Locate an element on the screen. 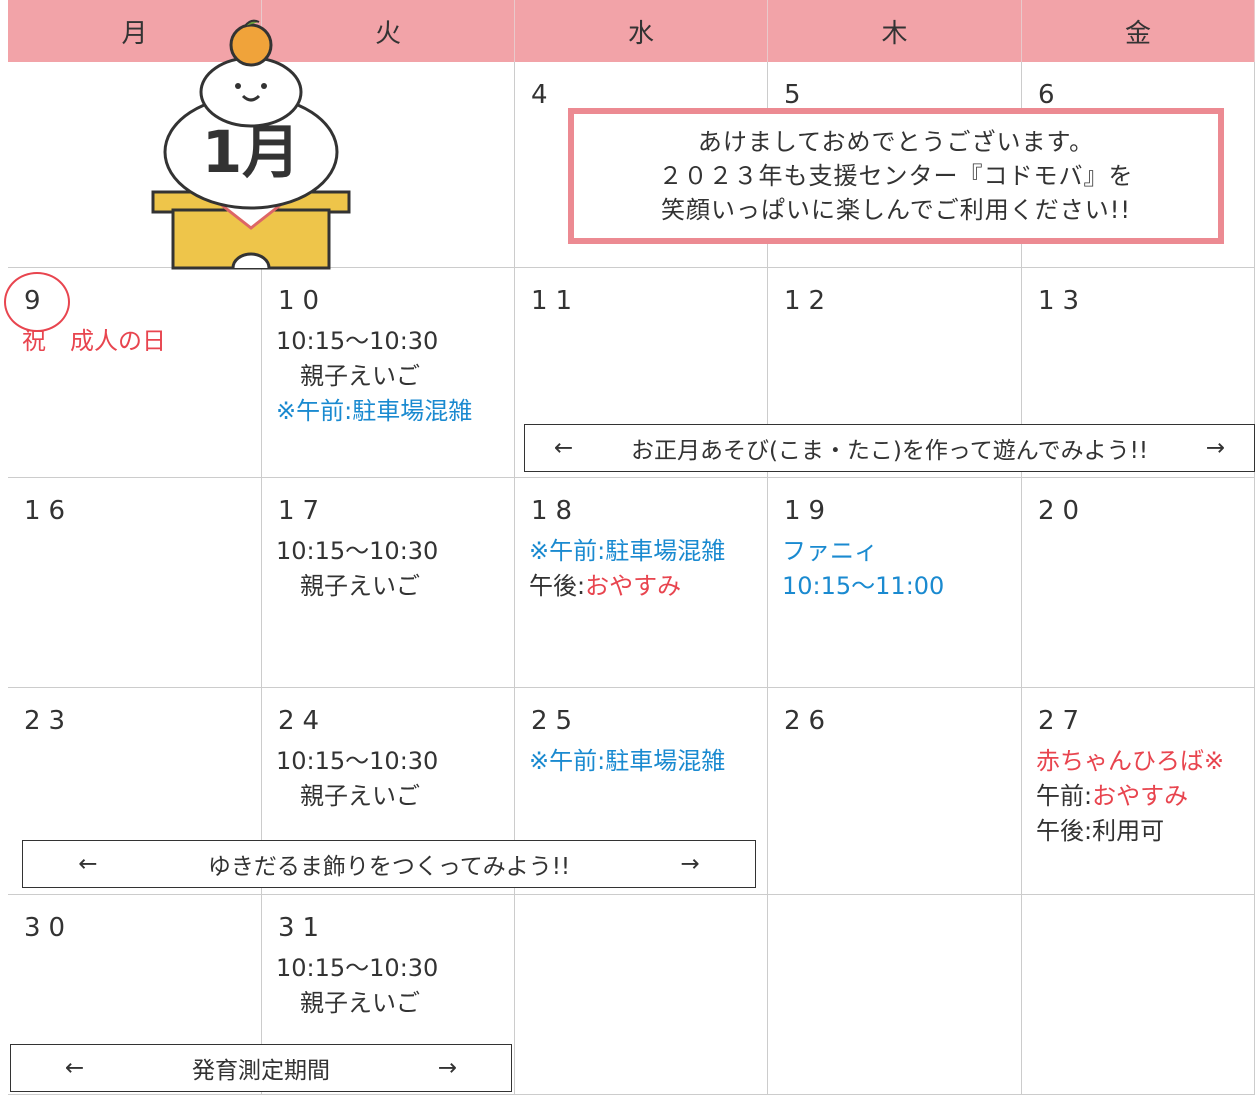 The image size is (1255, 1095). event-line: ファニィ is located at coordinates (863, 551).